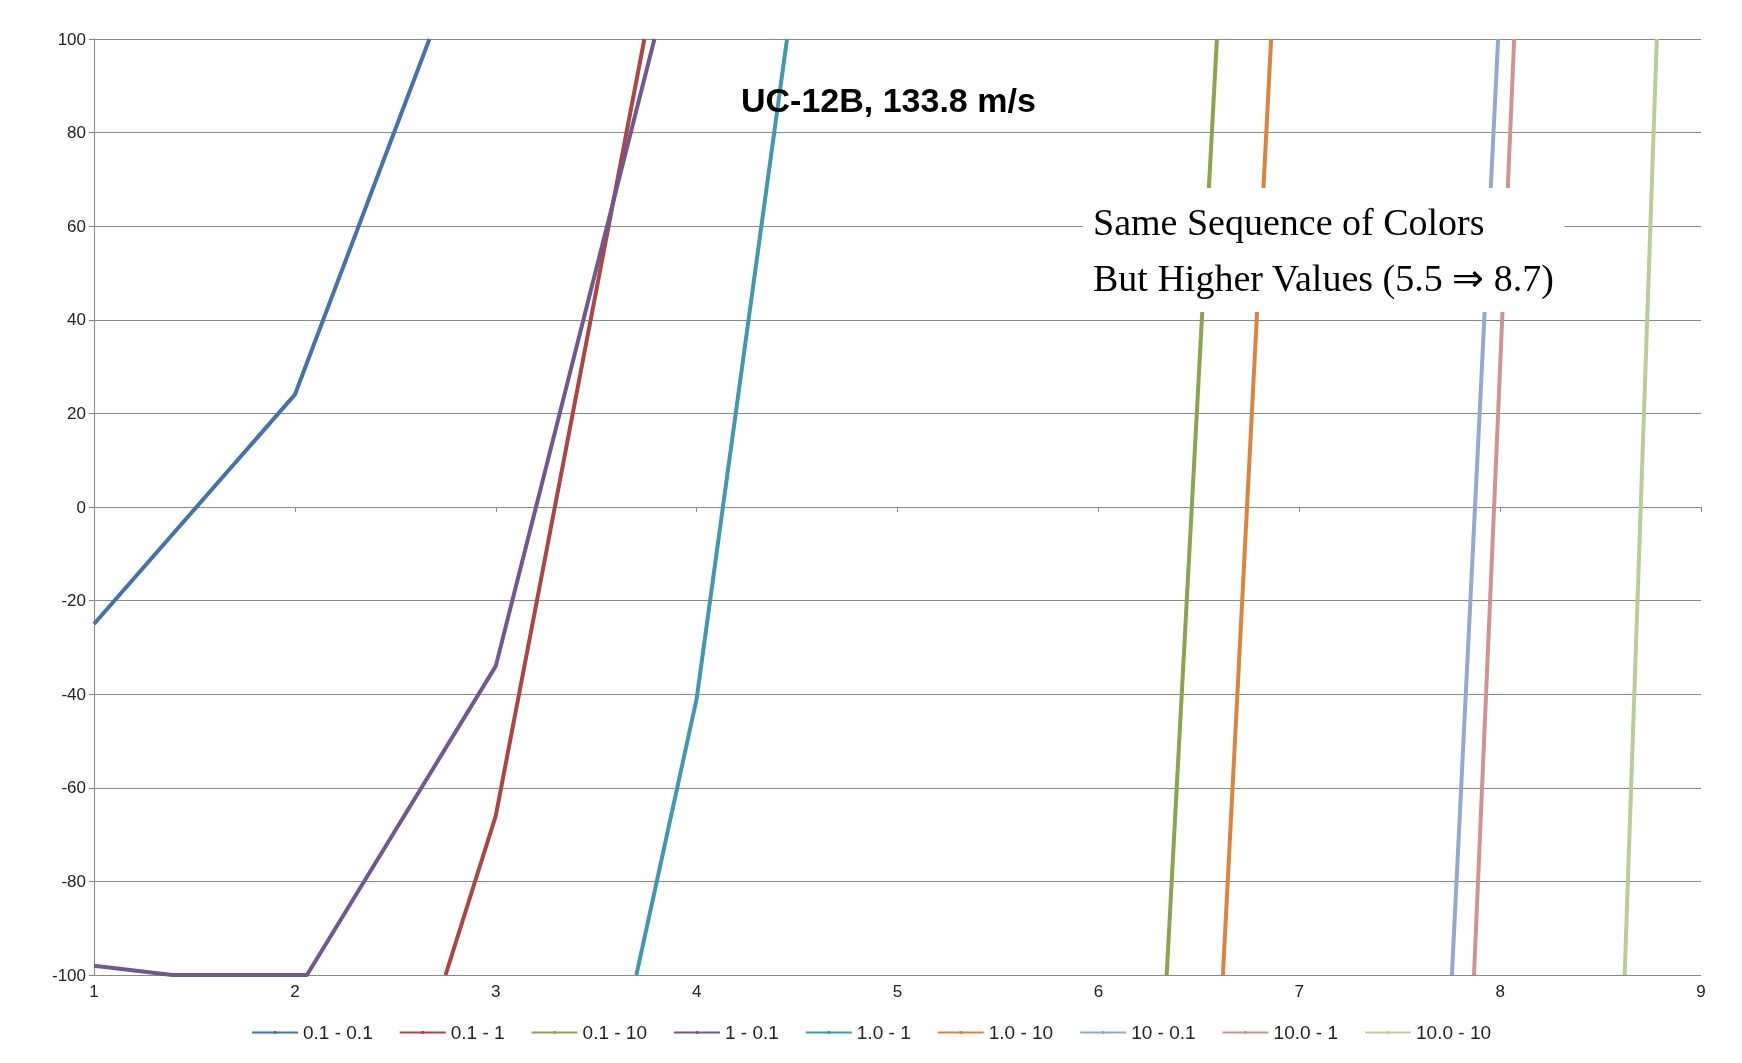 Image resolution: width=1742 pixels, height=1063 pixels. What do you see at coordinates (76, 133) in the screenshot?
I see `y-tick-label: 80` at bounding box center [76, 133].